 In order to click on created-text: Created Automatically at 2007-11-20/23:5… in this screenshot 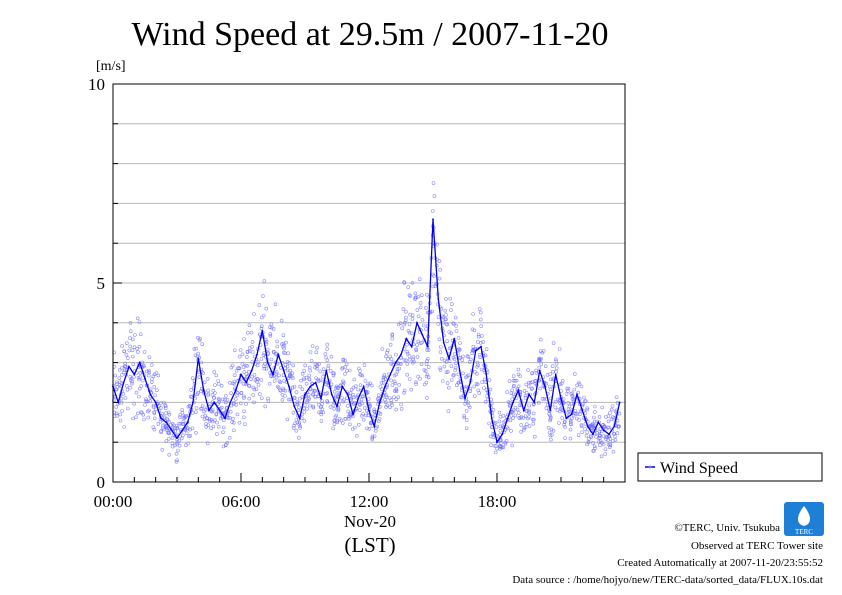, I will do `click(720, 563)`.